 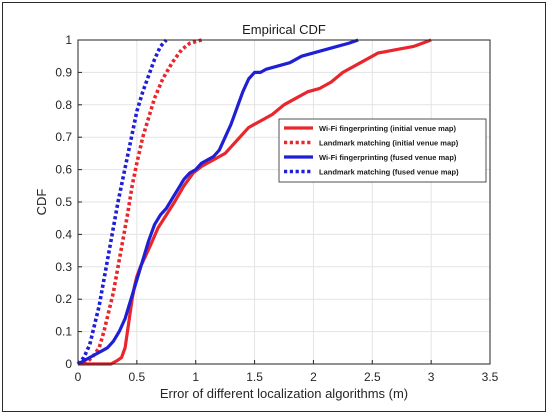 I want to click on legend-box, so click(x=382, y=150).